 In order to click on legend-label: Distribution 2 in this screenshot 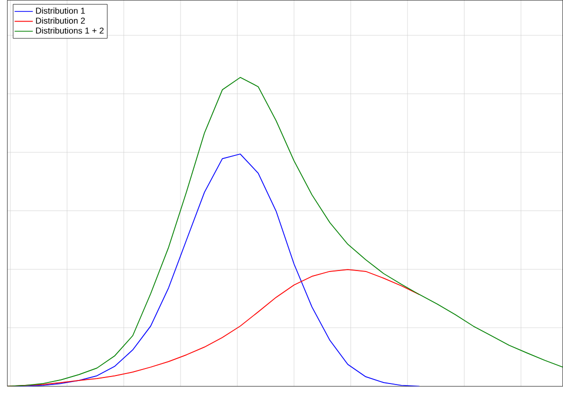, I will do `click(60, 21)`.